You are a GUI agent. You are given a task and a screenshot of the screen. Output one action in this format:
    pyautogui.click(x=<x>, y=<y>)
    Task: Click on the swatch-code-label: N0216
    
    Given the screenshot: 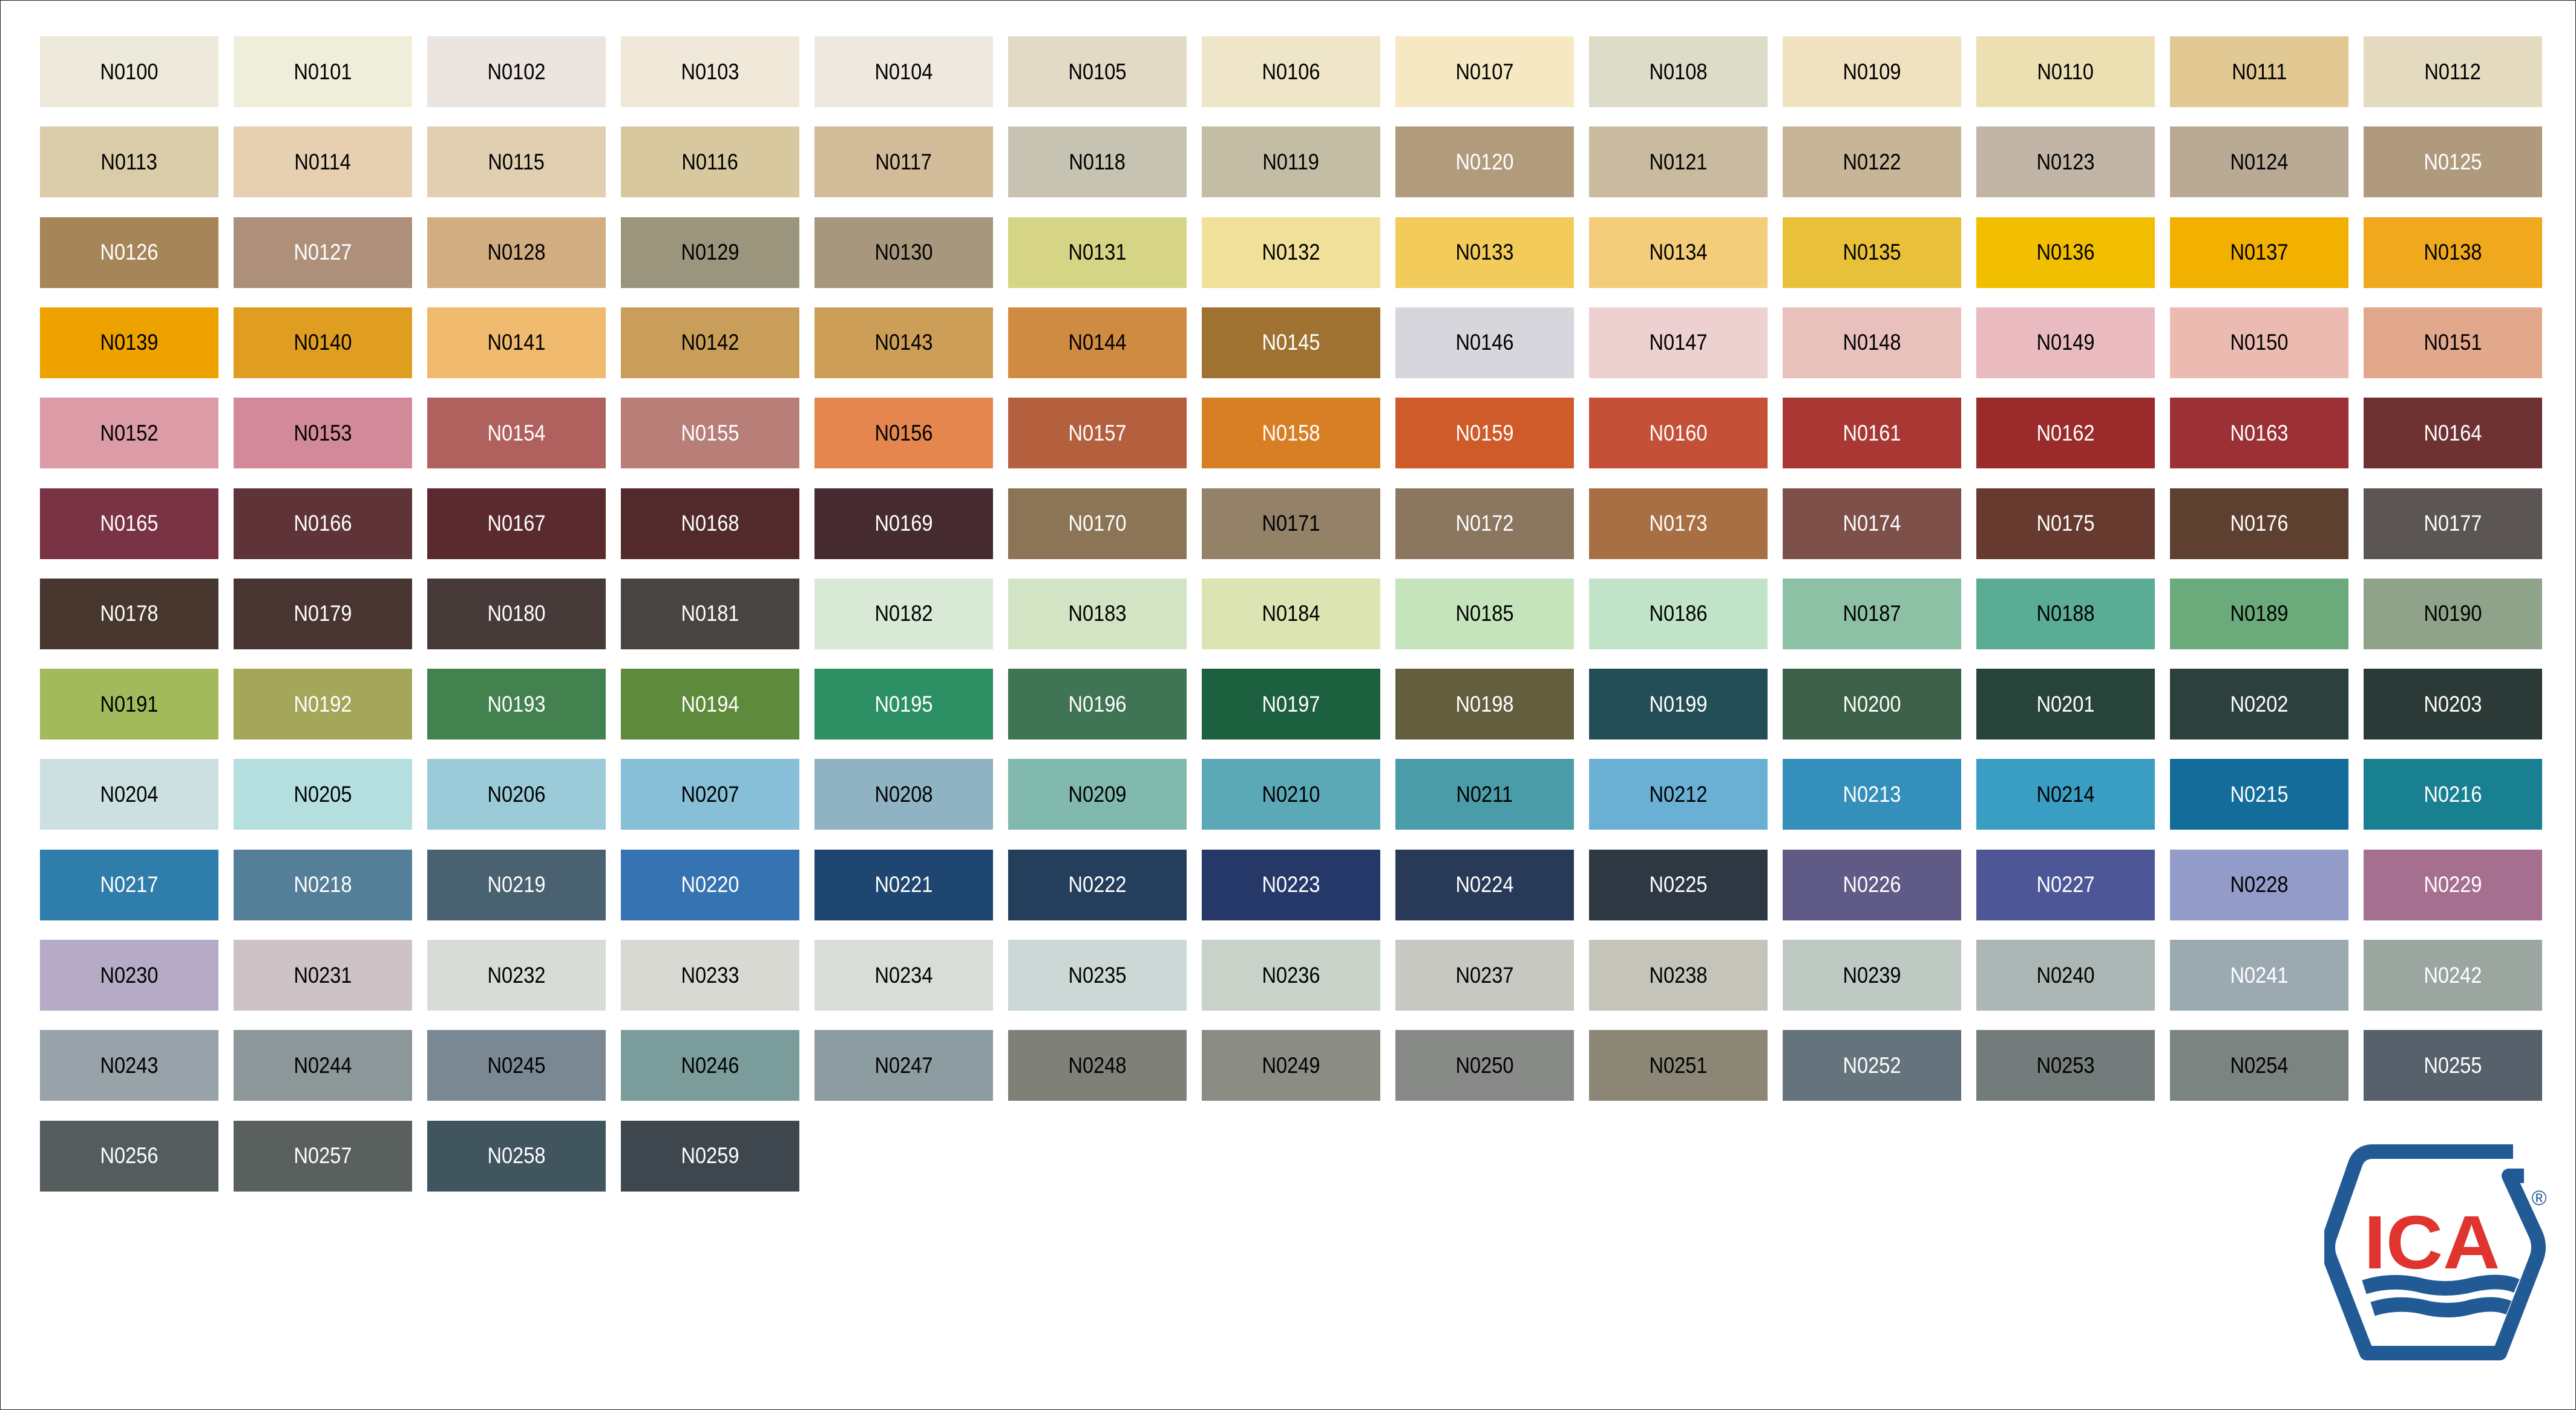 What is the action you would take?
    pyautogui.click(x=2453, y=794)
    